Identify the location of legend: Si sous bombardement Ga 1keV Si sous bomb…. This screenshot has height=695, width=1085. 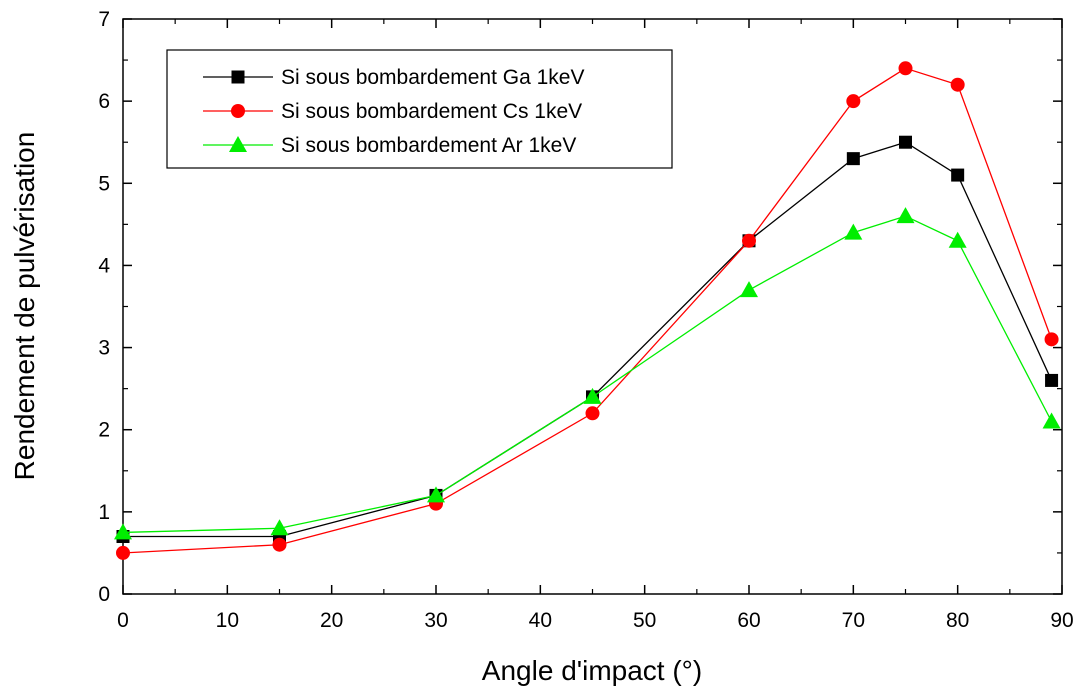
(419, 109).